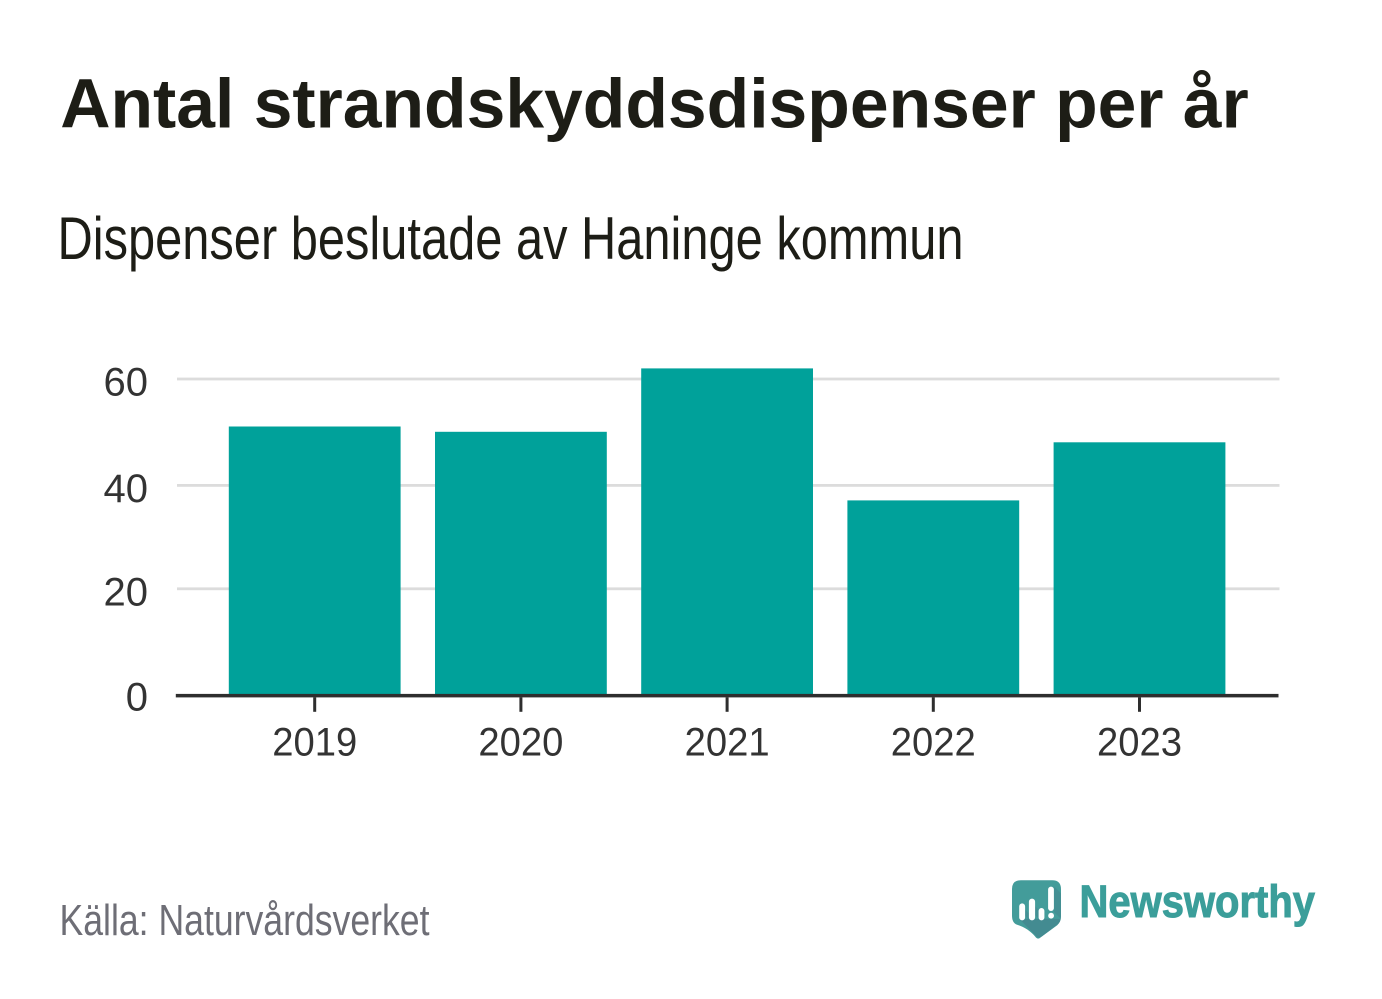 The width and height of the screenshot is (1382, 999). I want to click on svg-text:Antal strandskyddsdispenser pe: Antal strandskyddsdispenser per år, so click(654, 103).